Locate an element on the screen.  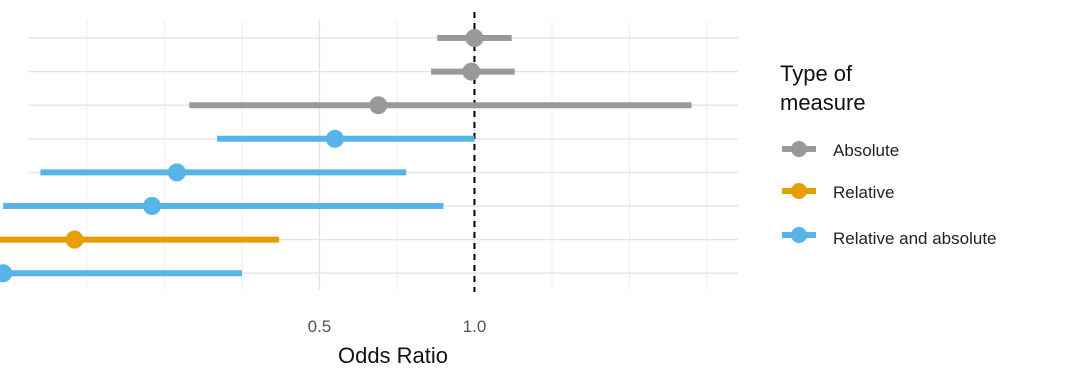
legend-label: Relative is located at coordinates (863, 192).